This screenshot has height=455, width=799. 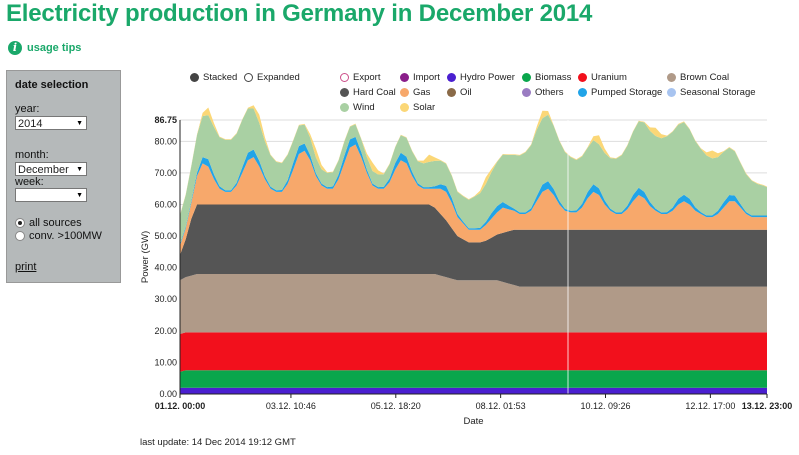 I want to click on print-link: print, so click(x=26, y=267).